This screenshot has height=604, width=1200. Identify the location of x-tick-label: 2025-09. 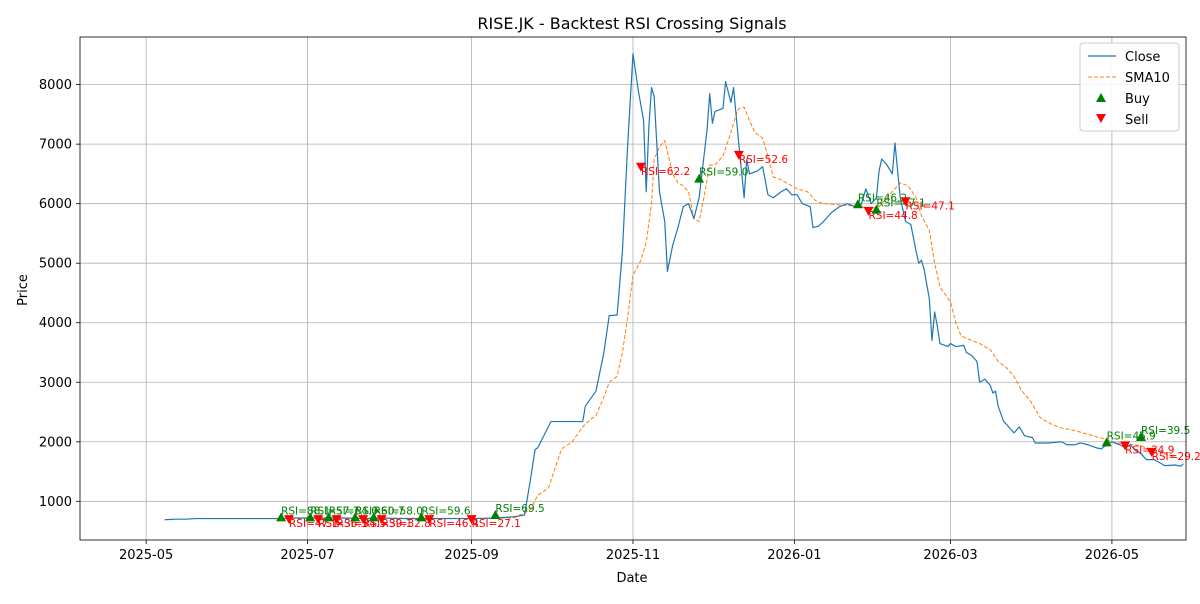
(471, 555).